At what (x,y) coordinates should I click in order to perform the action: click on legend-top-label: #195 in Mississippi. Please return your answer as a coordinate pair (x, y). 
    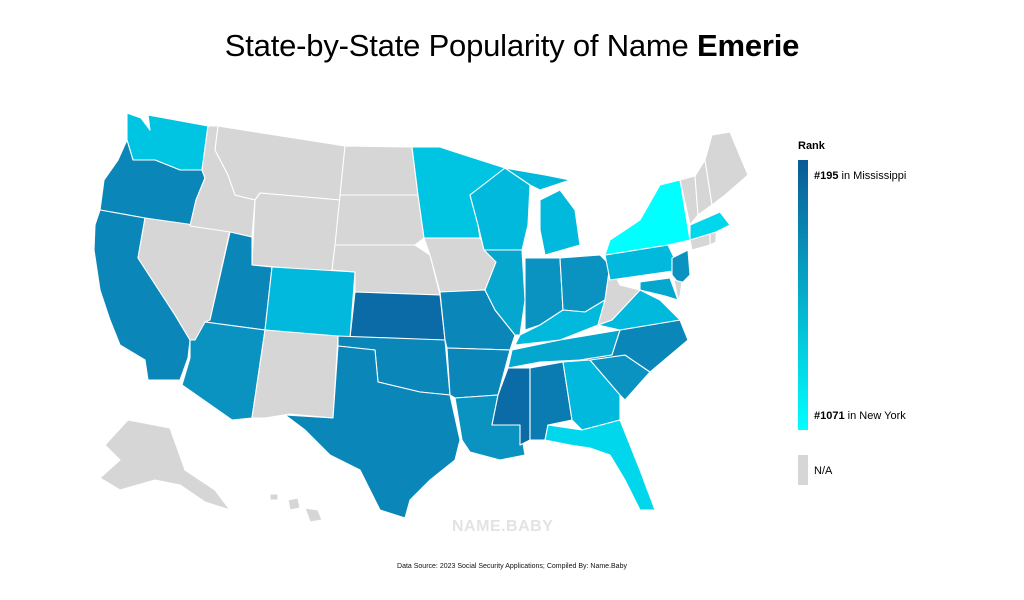
    Looking at the image, I should click on (860, 176).